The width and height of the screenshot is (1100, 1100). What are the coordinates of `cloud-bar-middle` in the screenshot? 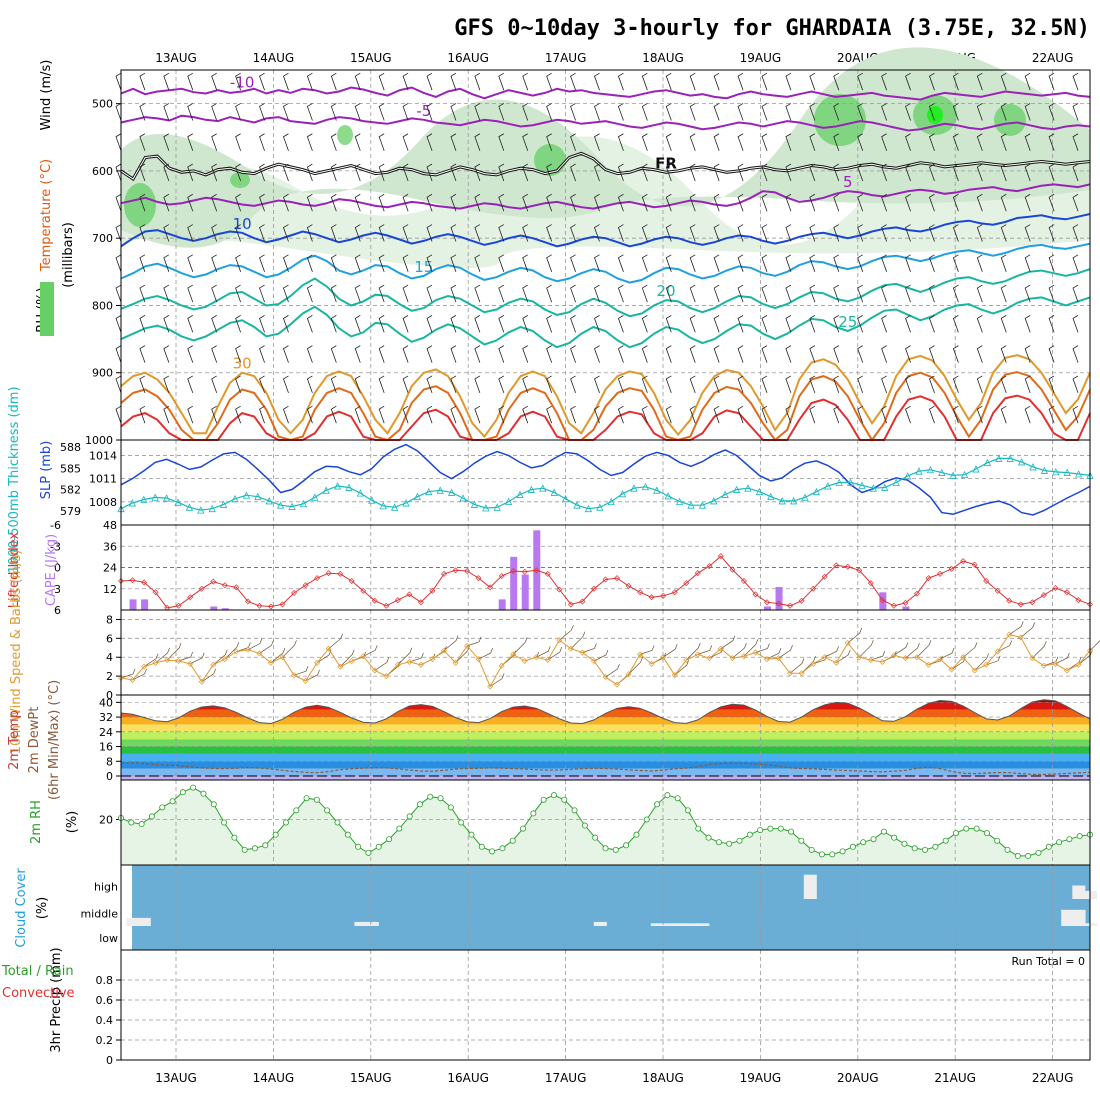 It's located at (703, 924).